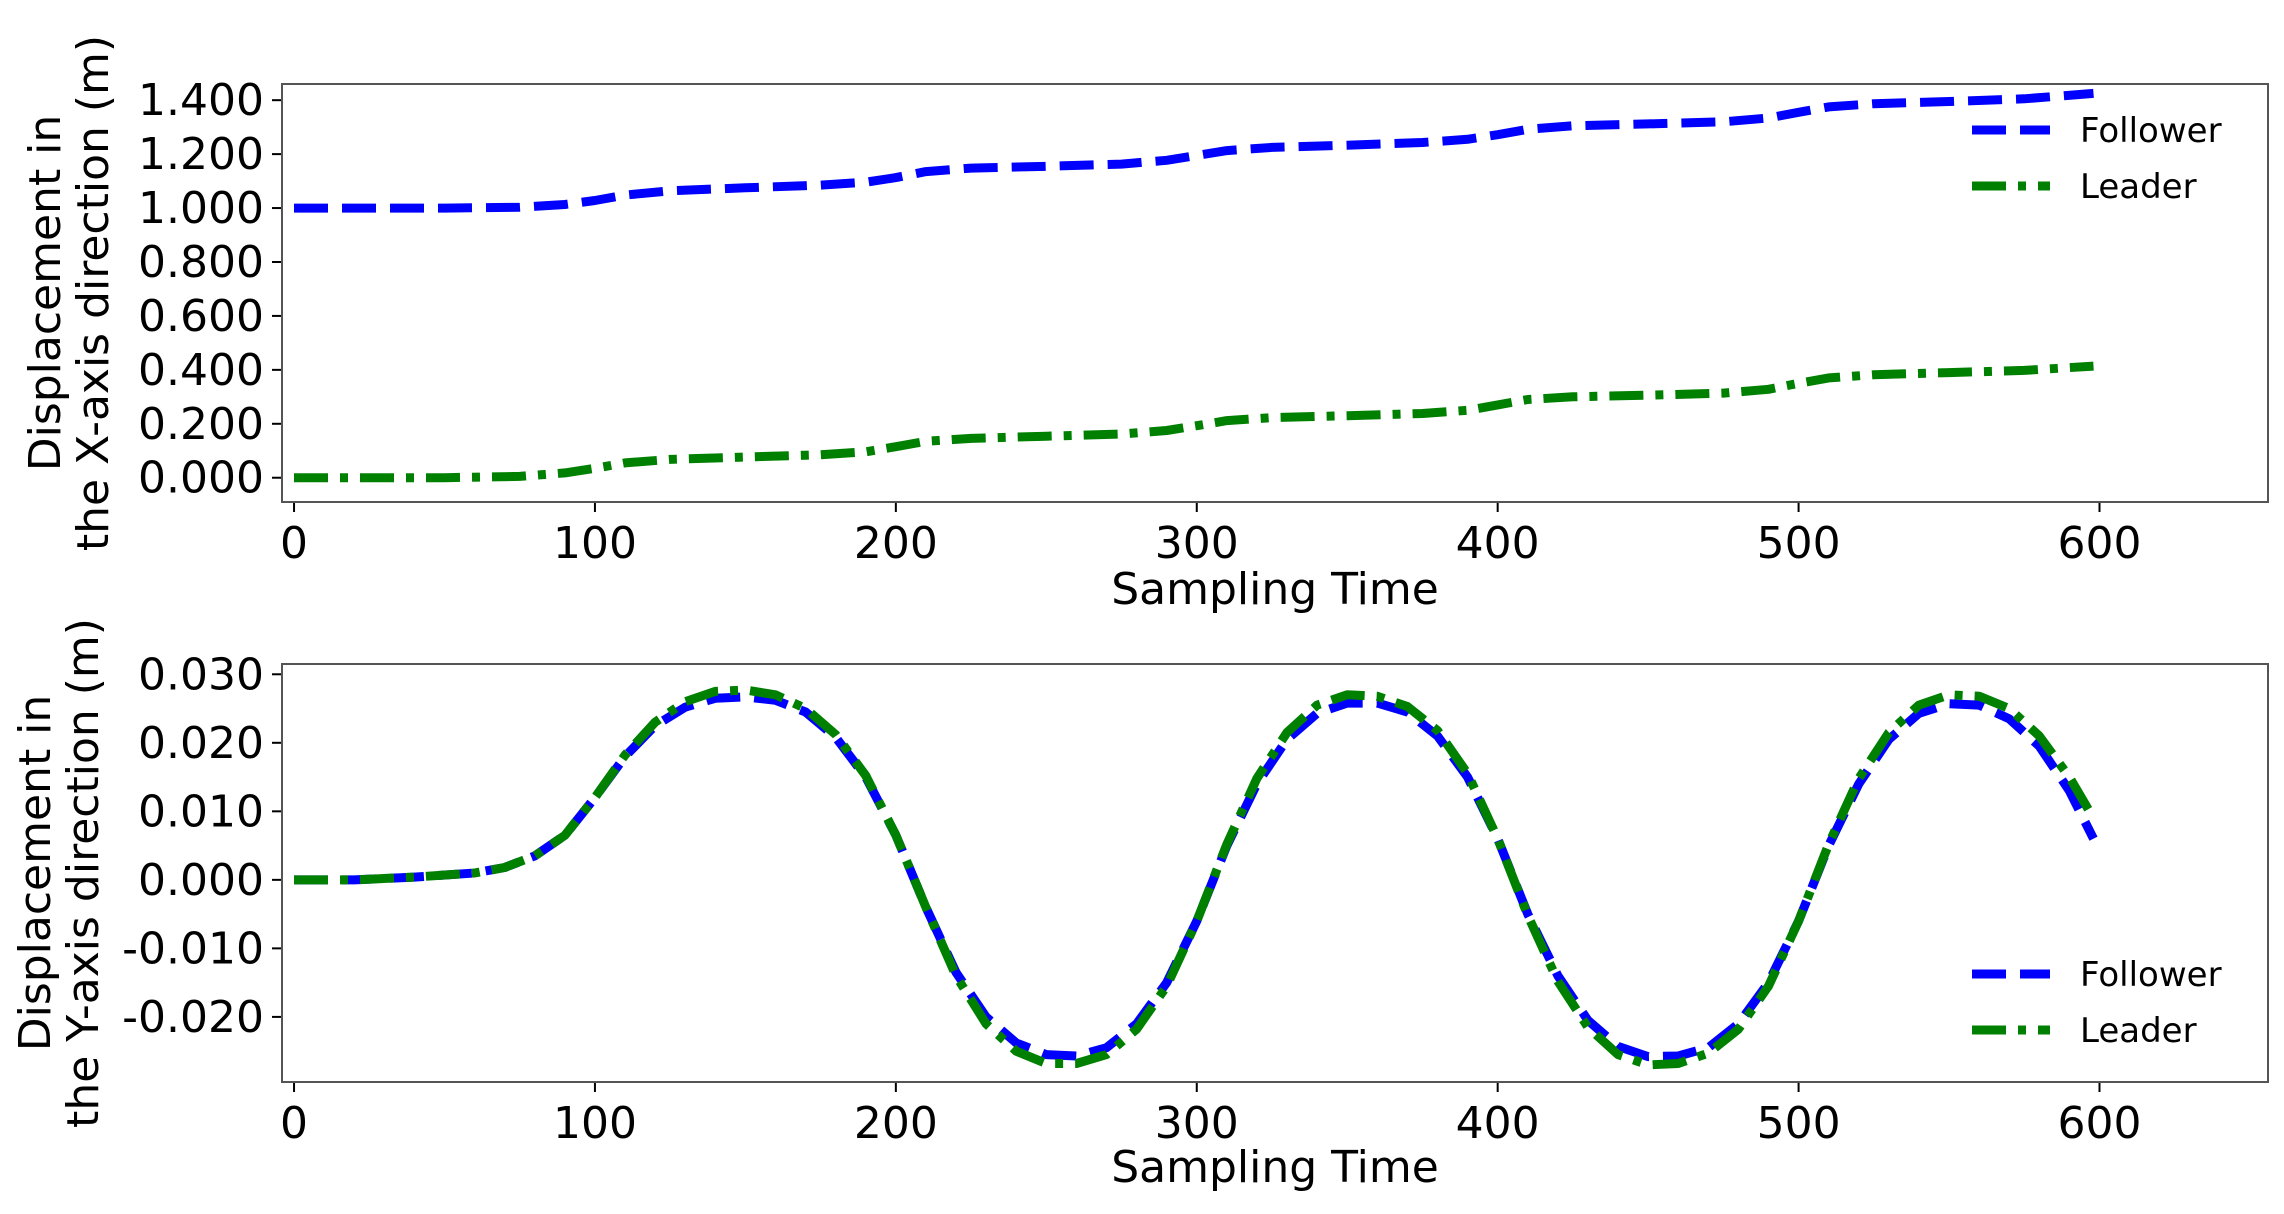  I want to click on y-tick-label: 0.600, so click(201, 316).